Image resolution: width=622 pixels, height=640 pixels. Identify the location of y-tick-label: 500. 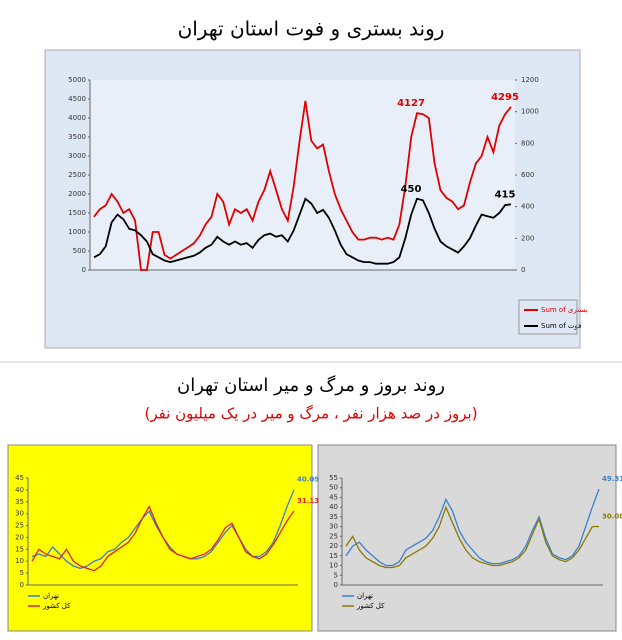
(79, 251).